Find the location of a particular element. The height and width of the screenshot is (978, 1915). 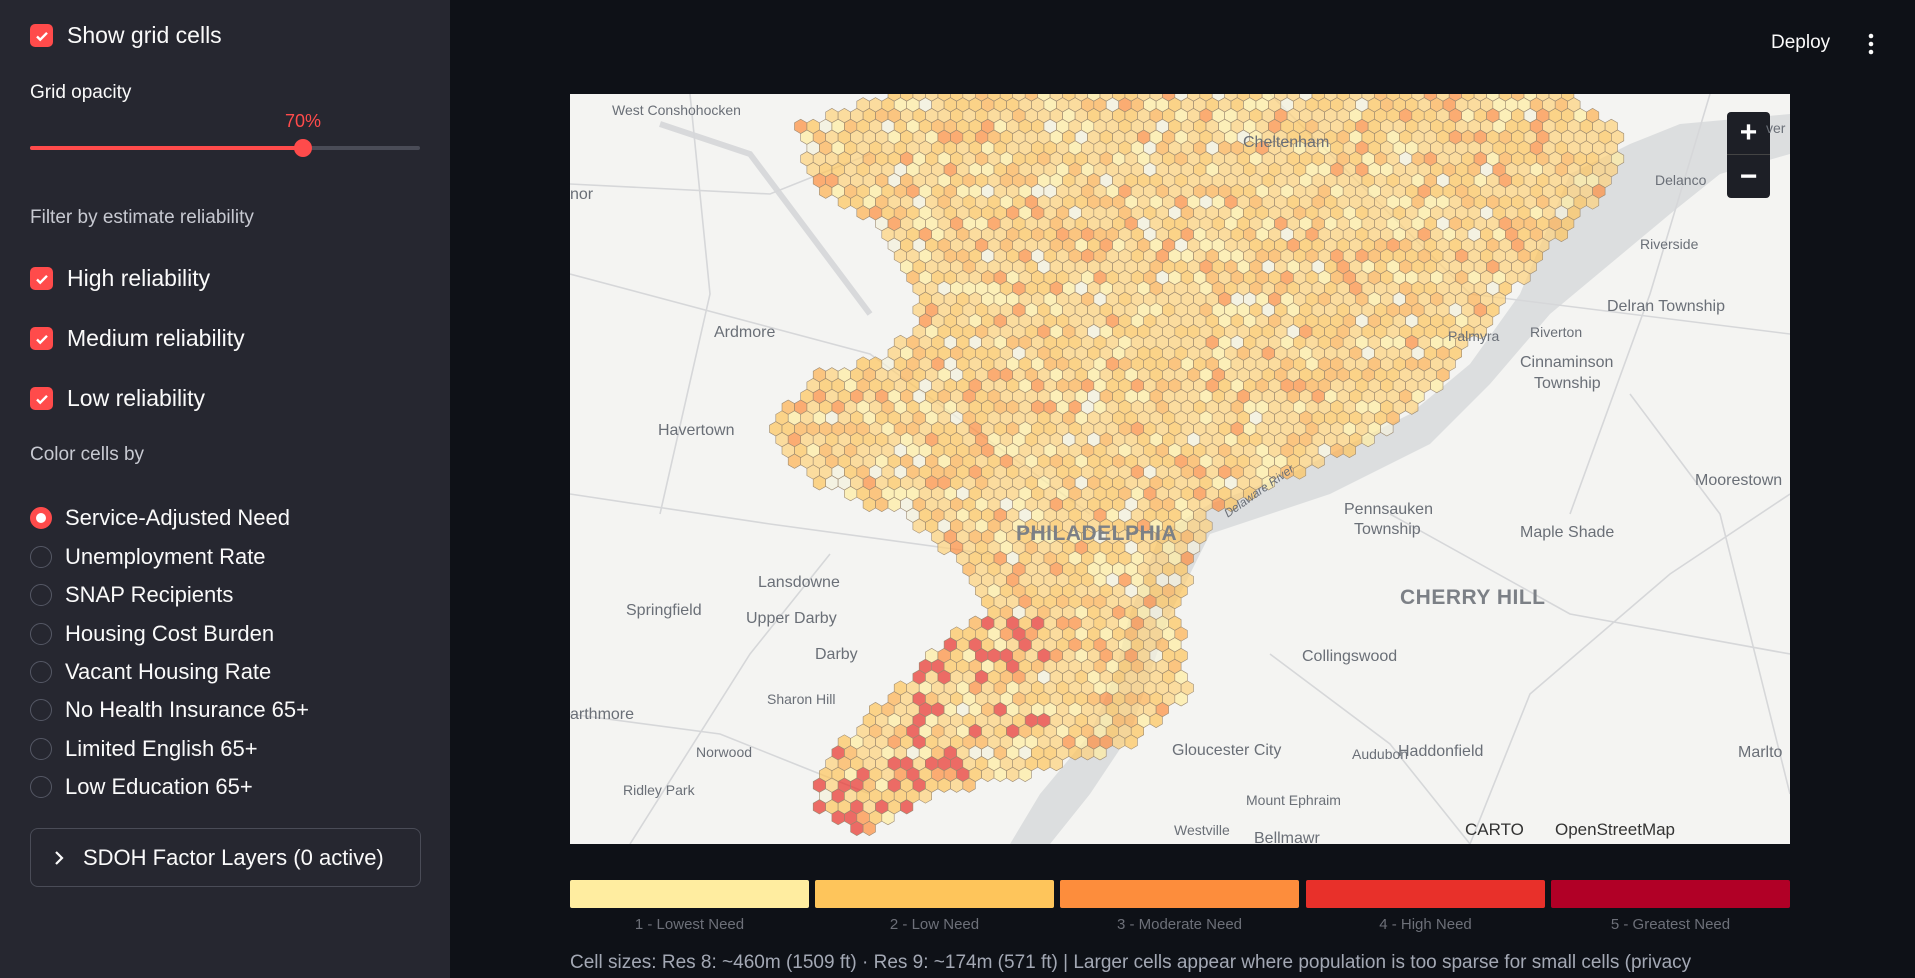

radio-no-health-insurance-65: No Health Insurance 65+ is located at coordinates (169, 710).